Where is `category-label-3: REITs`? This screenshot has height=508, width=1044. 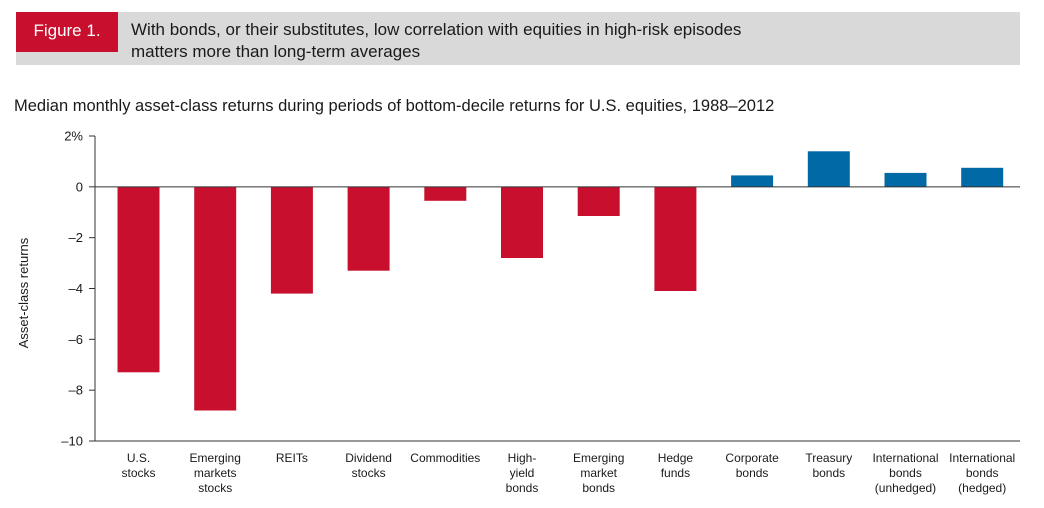
category-label-3: REITs is located at coordinates (292, 458).